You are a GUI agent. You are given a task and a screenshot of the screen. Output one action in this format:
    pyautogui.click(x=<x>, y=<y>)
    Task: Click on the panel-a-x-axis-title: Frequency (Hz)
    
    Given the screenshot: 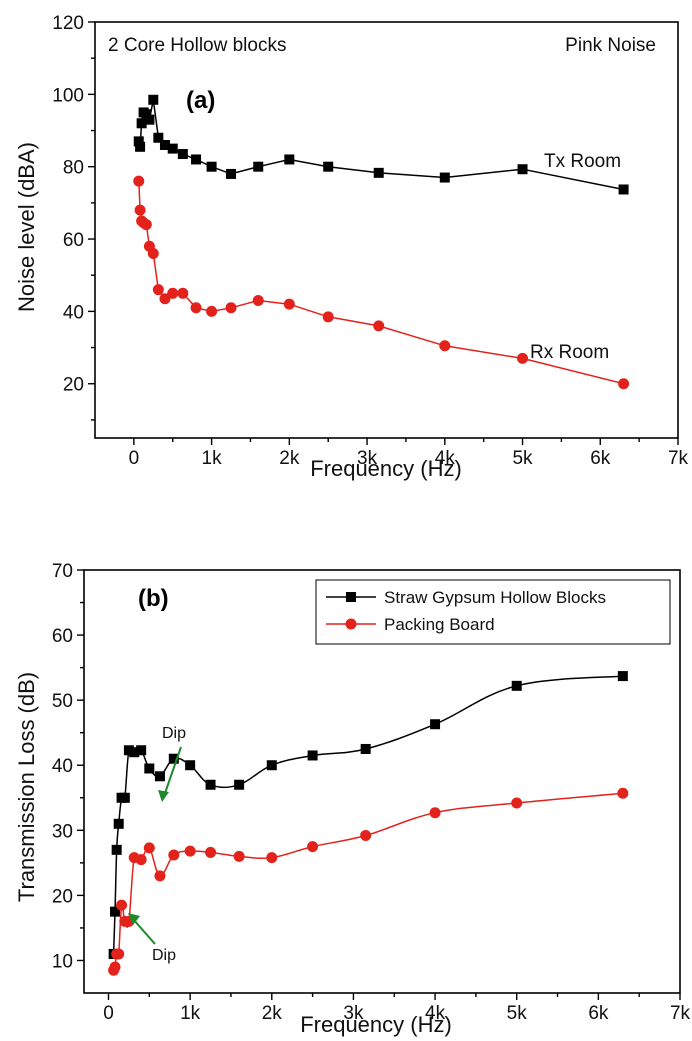 What is the action you would take?
    pyautogui.click(x=386, y=468)
    